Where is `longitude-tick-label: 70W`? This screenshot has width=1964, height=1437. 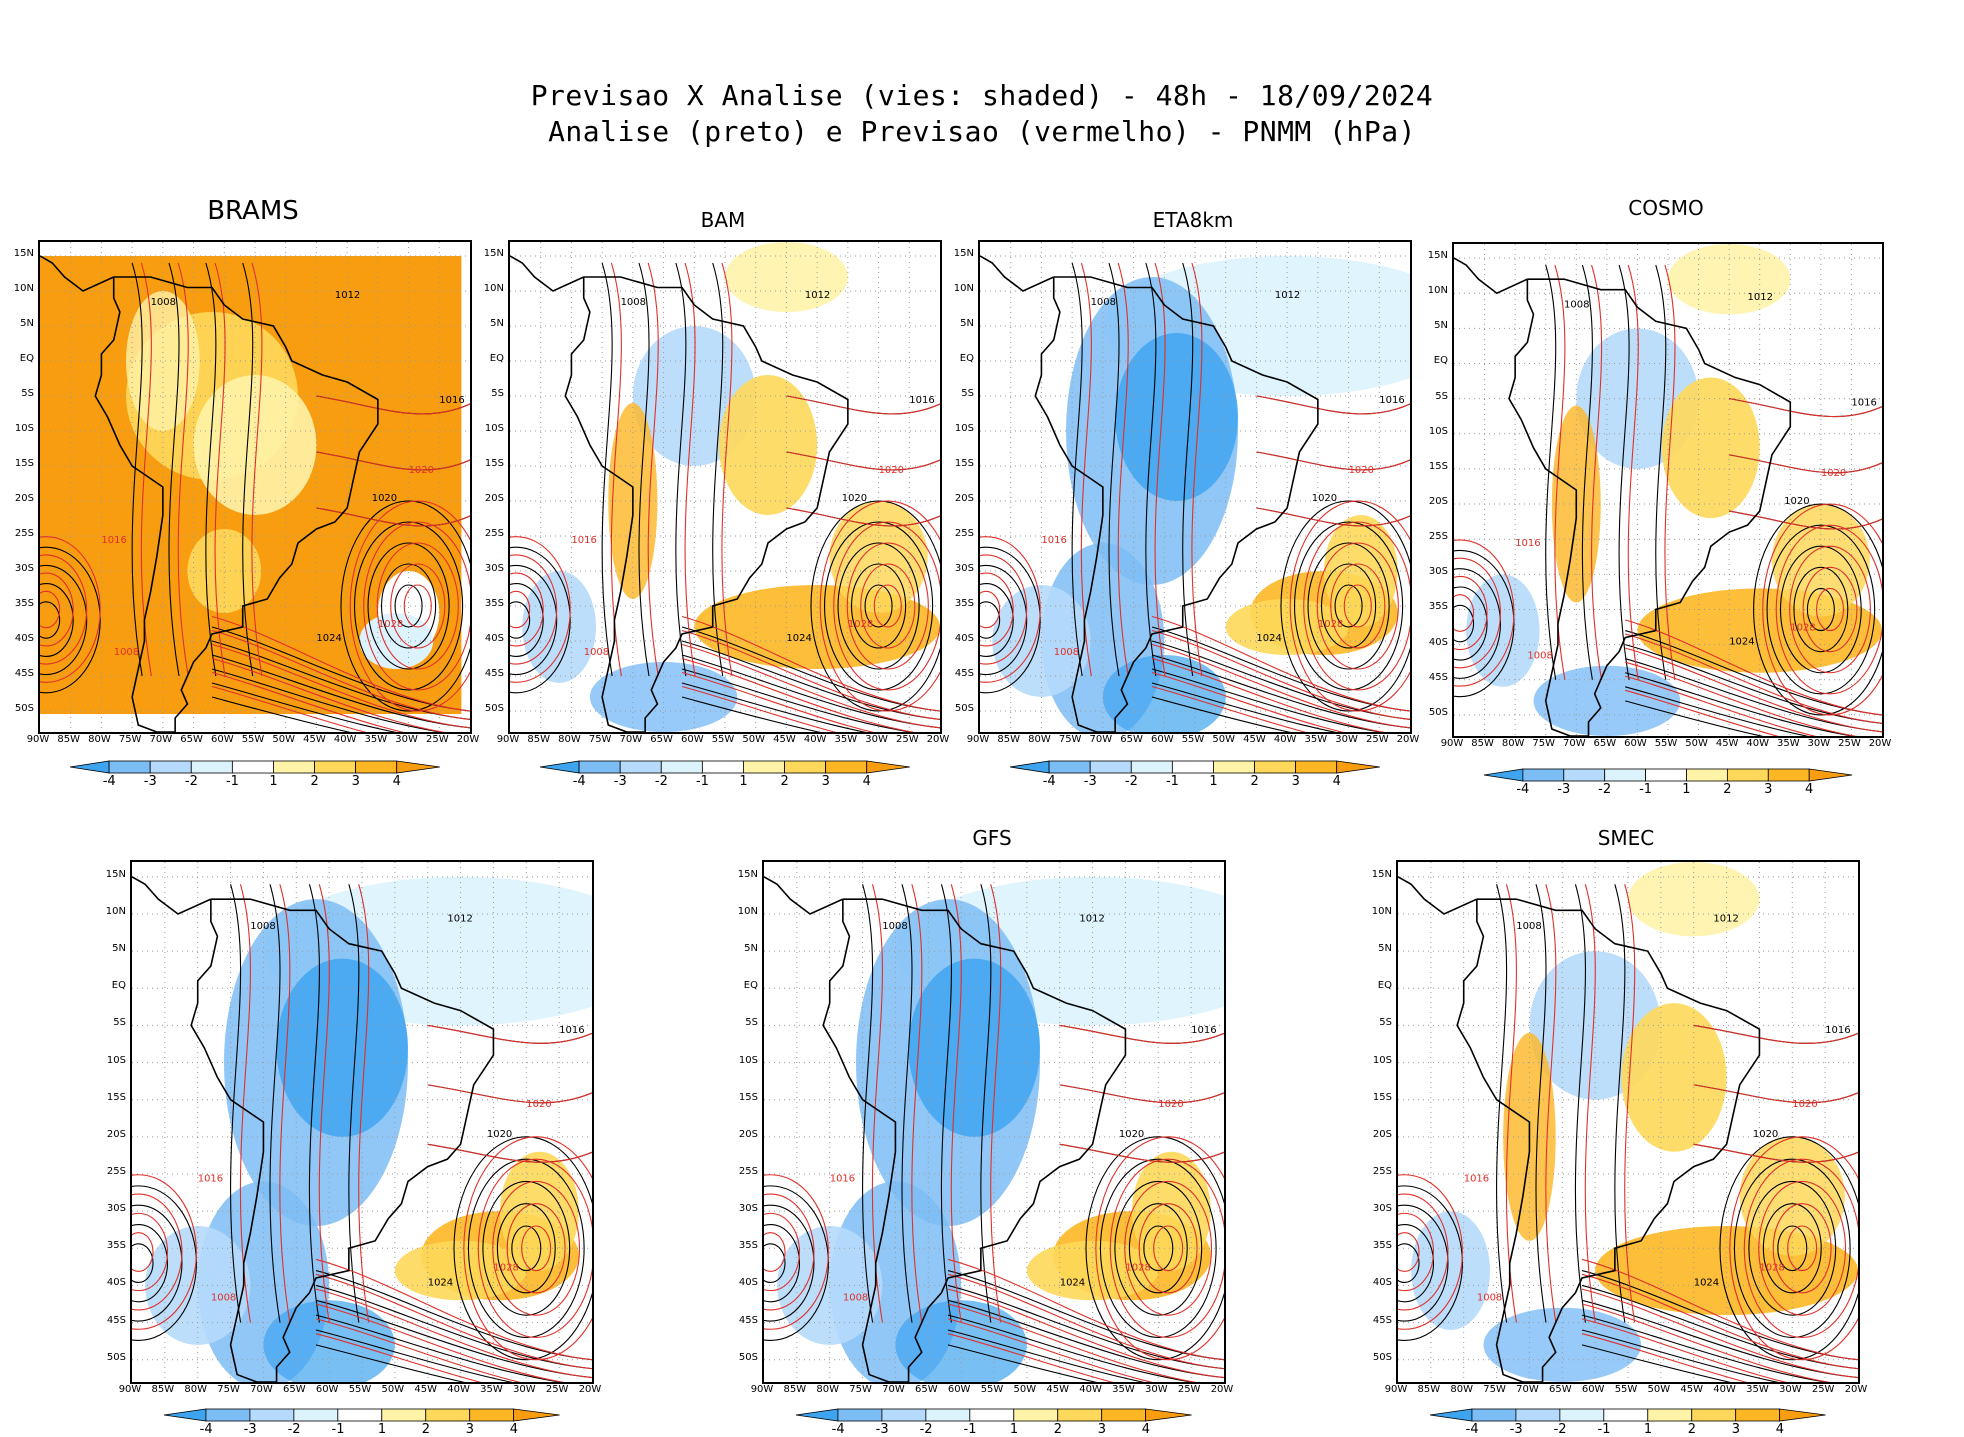 longitude-tick-label: 70W is located at coordinates (893, 1389).